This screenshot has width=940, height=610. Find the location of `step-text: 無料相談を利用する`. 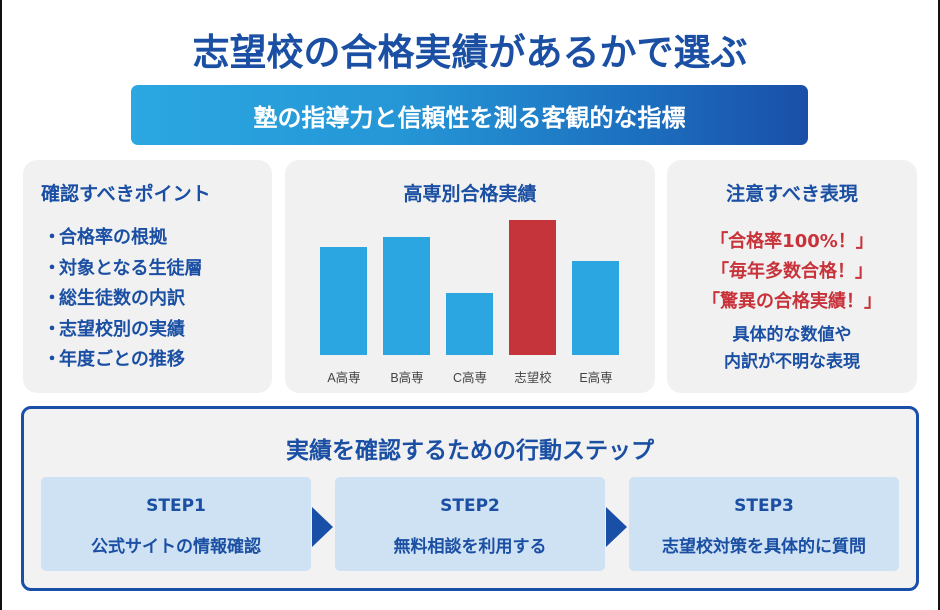

step-text: 無料相談を利用する is located at coordinates (470, 547).